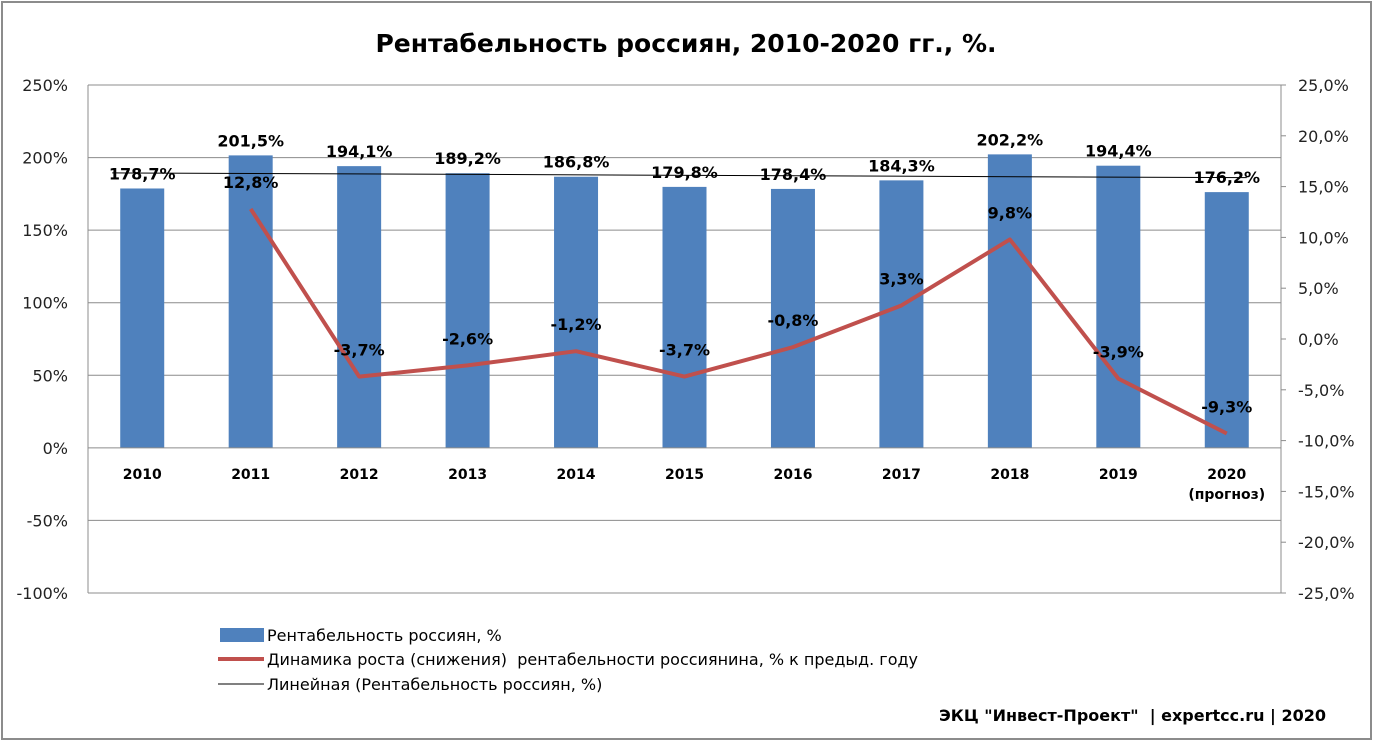  Describe the element at coordinates (251, 182) in the screenshot. I see `growth-data-label: 12,8%` at that location.